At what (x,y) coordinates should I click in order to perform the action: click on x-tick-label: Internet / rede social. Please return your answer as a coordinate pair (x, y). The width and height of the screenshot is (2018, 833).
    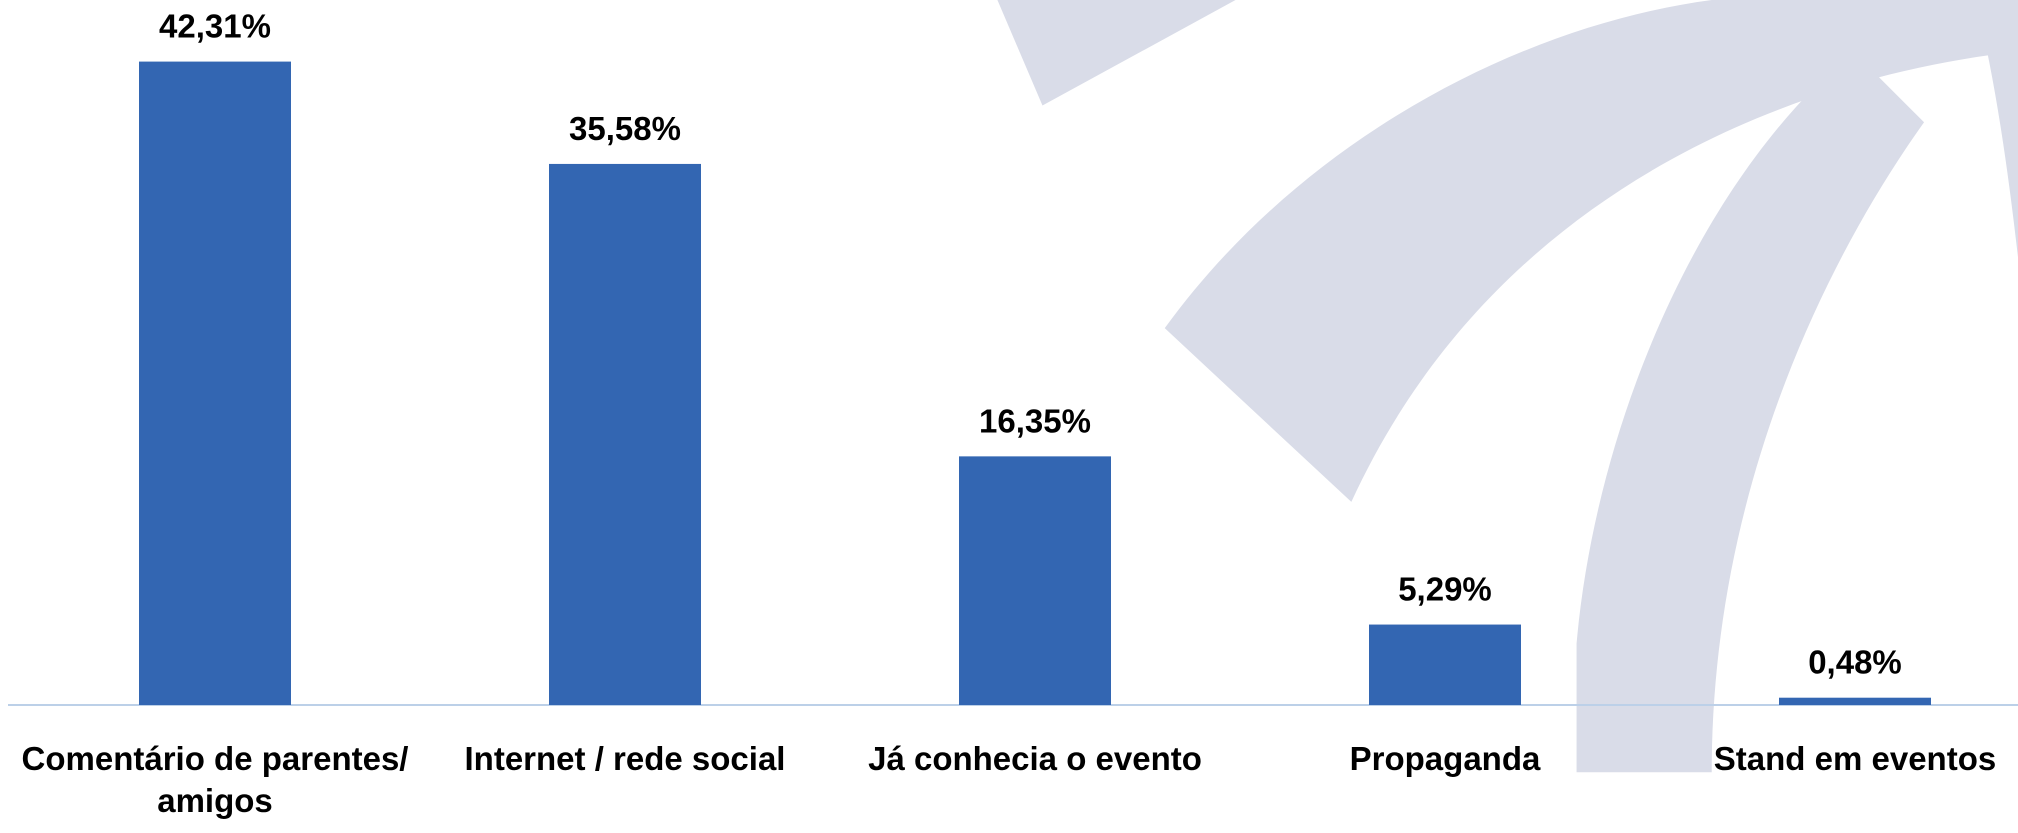
    Looking at the image, I should click on (625, 758).